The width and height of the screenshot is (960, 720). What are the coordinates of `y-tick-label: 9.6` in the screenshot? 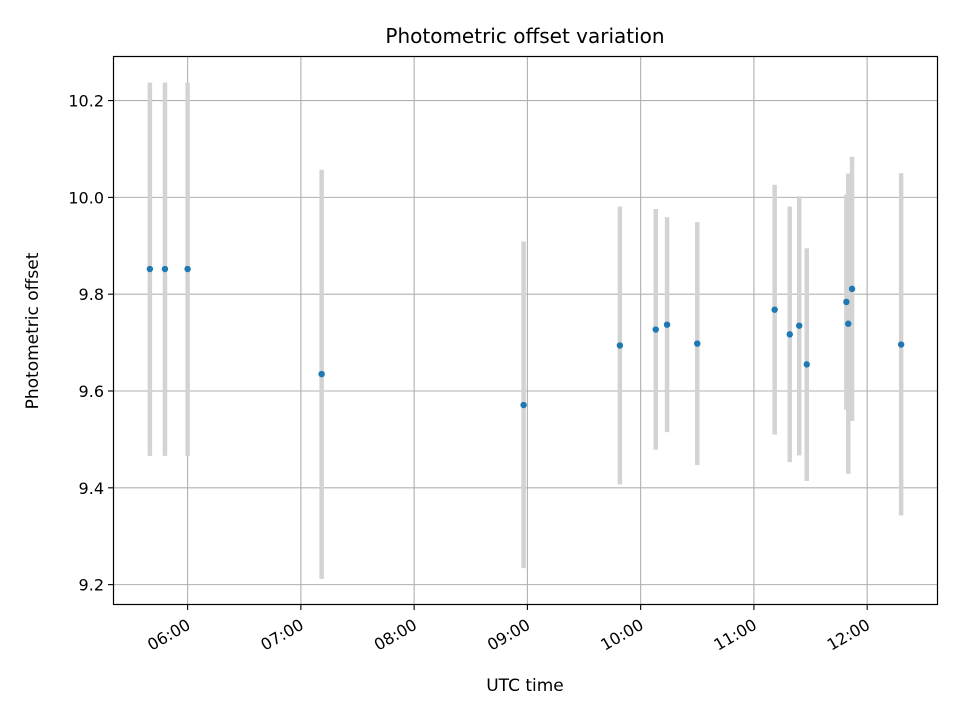 It's located at (91, 391).